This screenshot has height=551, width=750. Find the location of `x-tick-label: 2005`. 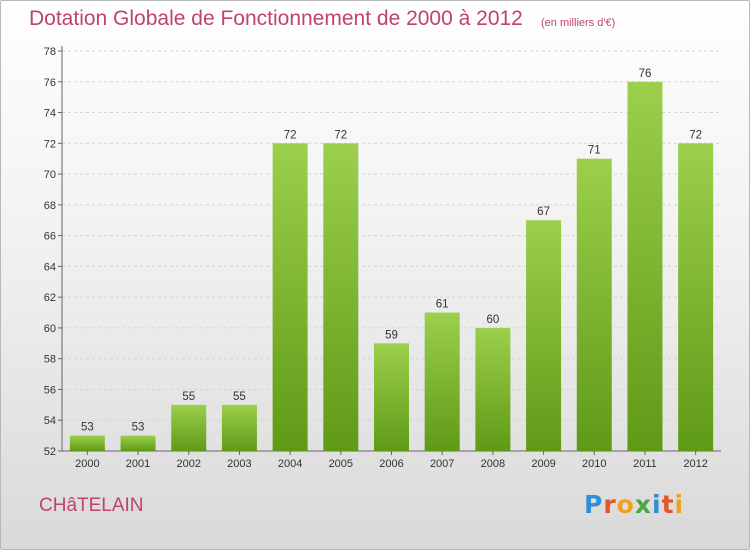

x-tick-label: 2005 is located at coordinates (341, 464).